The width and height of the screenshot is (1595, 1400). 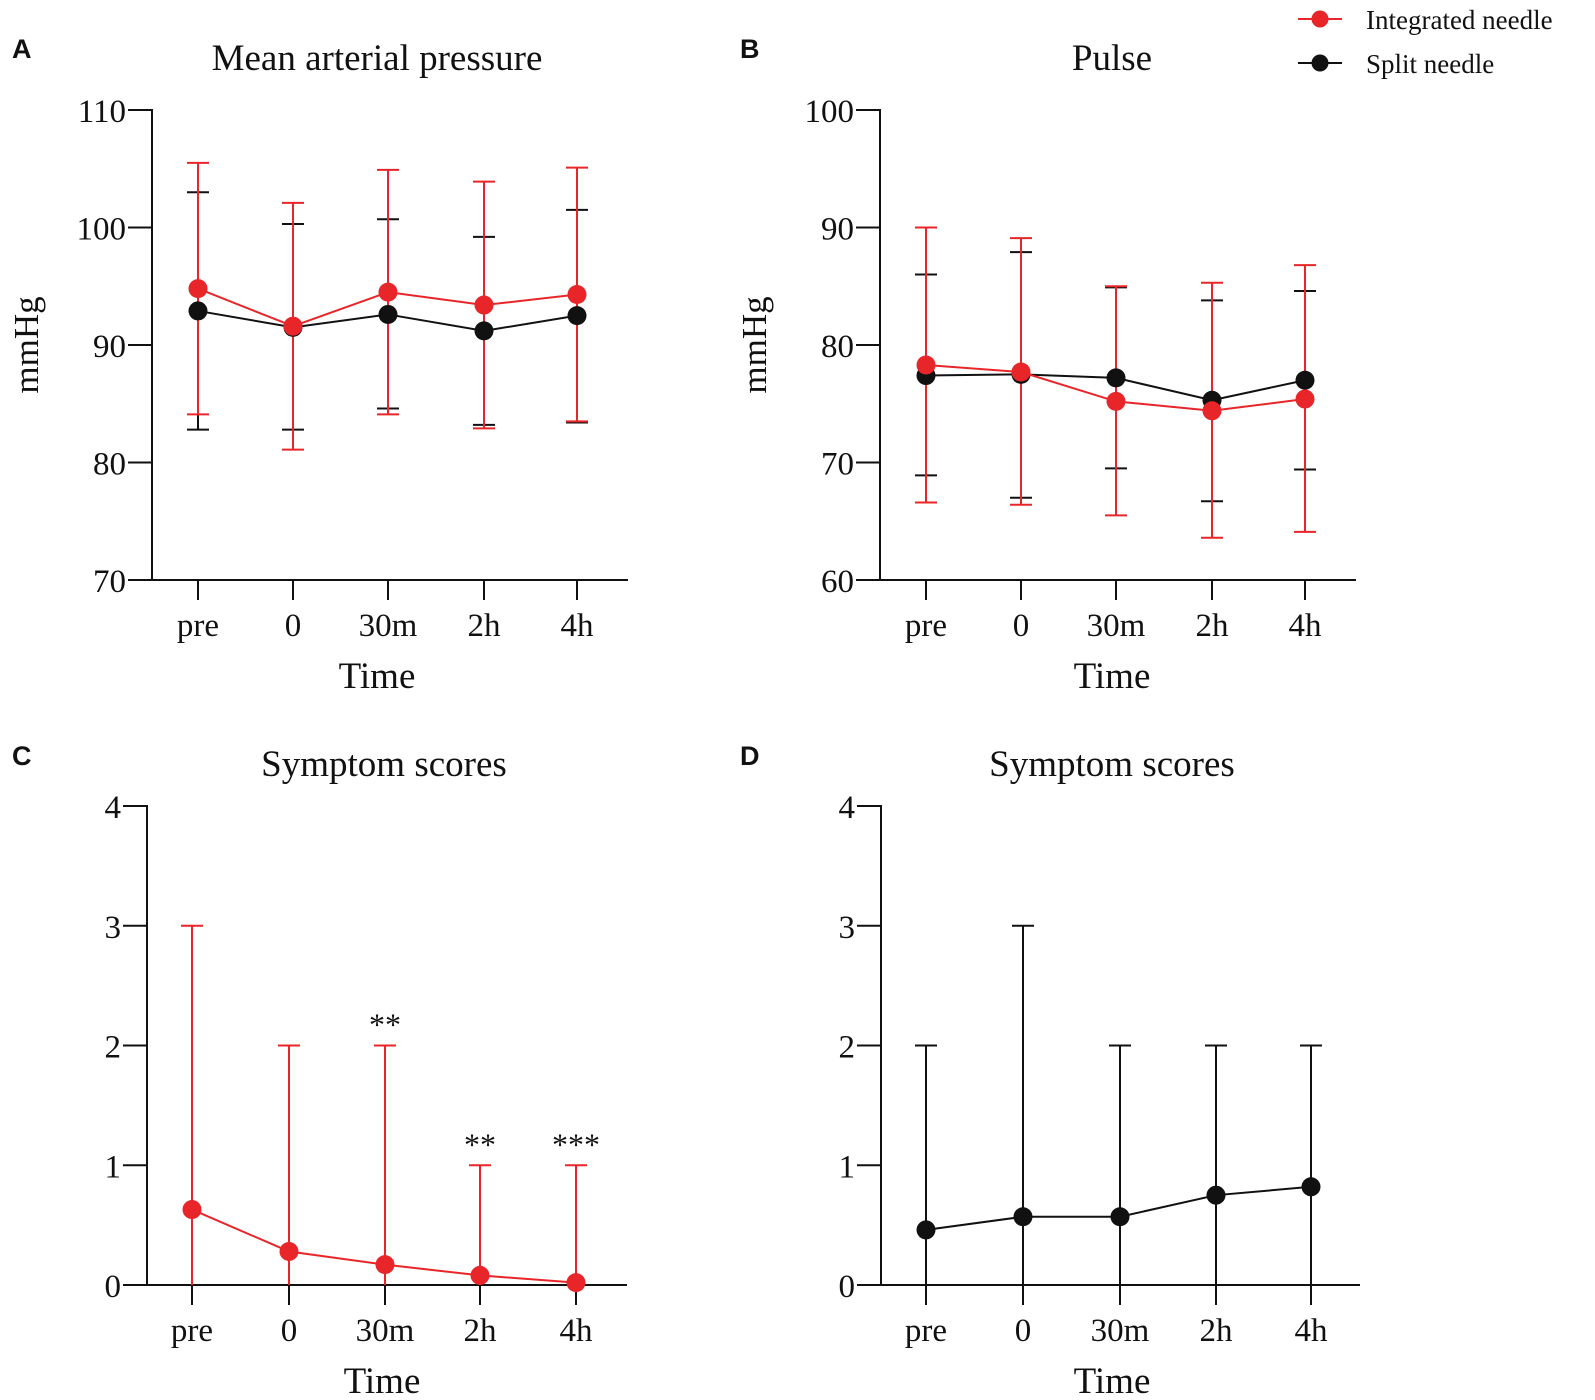 What do you see at coordinates (22, 756) in the screenshot?
I see `panel-letter: C` at bounding box center [22, 756].